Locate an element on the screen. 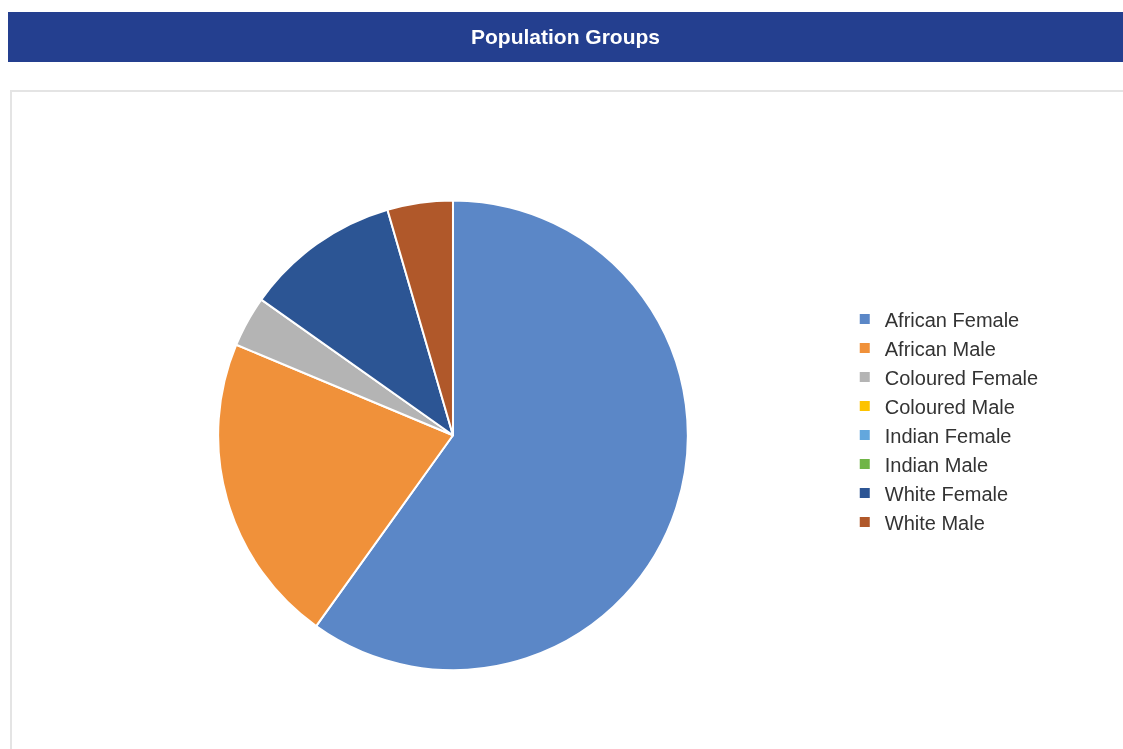 The height and width of the screenshot is (749, 1123). chart-title: Population Groups is located at coordinates (565, 37).